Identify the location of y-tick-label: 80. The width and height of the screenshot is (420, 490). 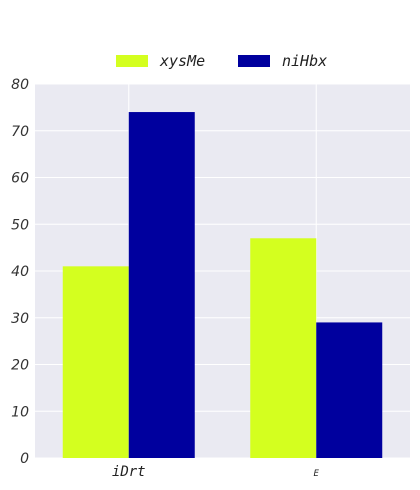
(20, 85).